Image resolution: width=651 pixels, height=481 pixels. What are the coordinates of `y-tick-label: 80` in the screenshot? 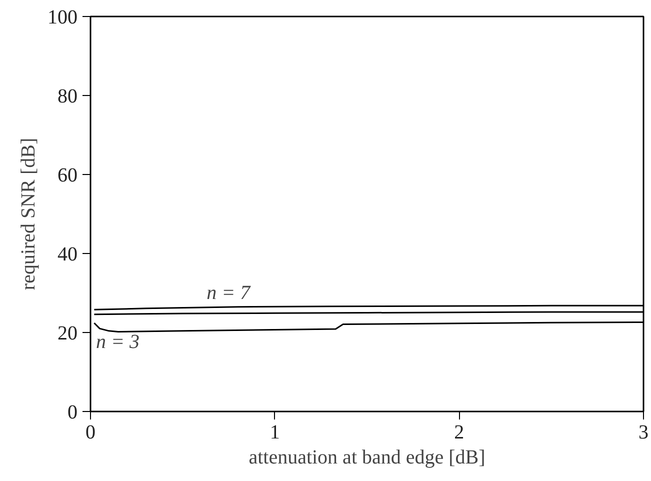 It's located at (68, 97).